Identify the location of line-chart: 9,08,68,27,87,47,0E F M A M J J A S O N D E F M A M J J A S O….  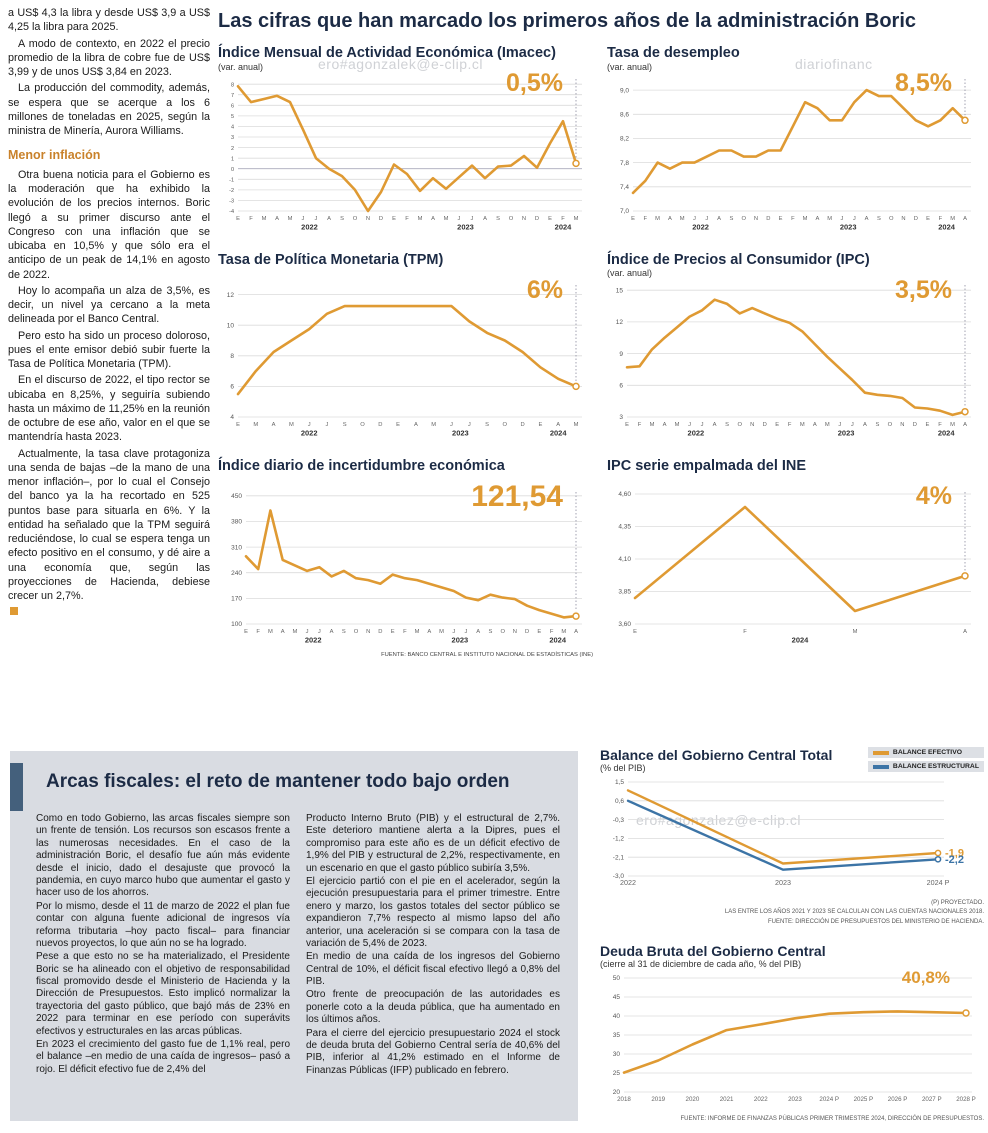
(795, 154).